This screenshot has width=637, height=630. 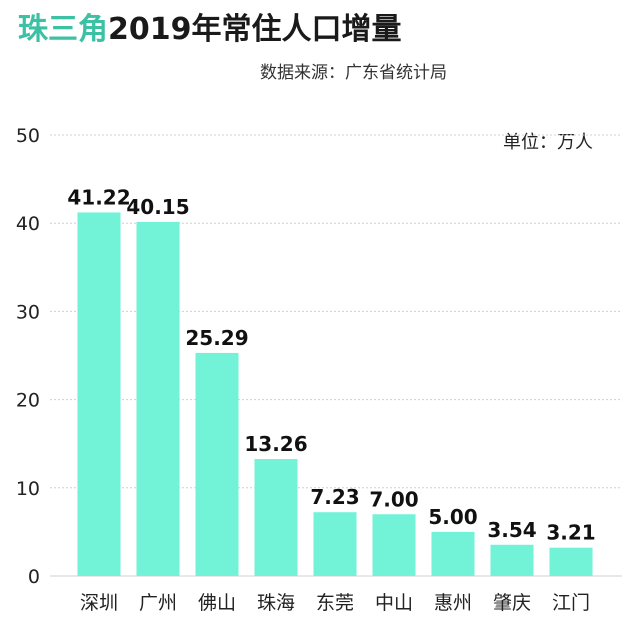 I want to click on x-tick-label: 江门, so click(x=571, y=603).